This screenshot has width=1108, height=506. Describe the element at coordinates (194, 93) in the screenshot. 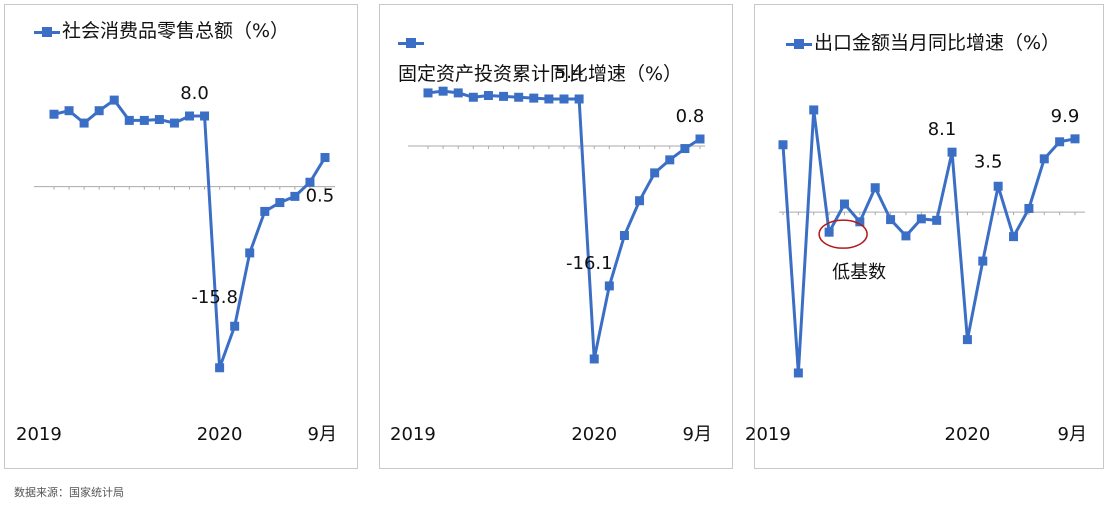

I see `data-label: 8.0` at that location.